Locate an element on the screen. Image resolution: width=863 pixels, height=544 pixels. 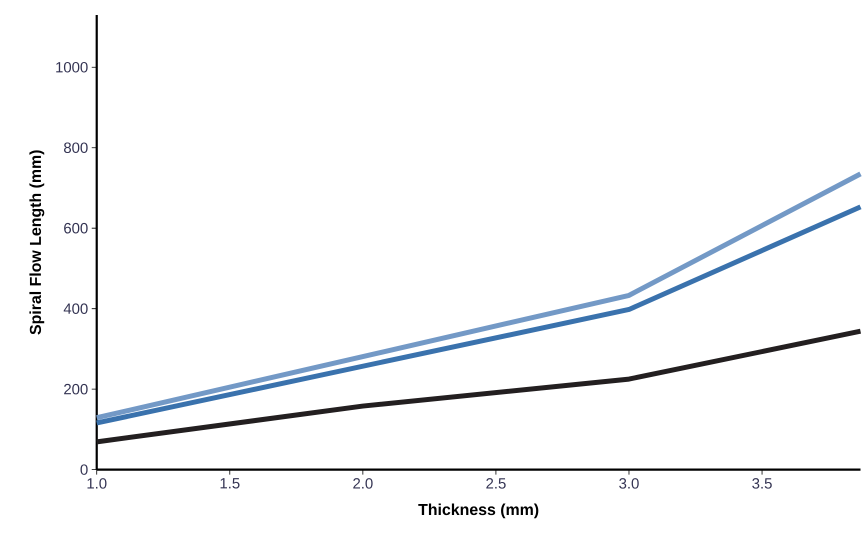
y-tick-label: 1000 is located at coordinates (72, 67).